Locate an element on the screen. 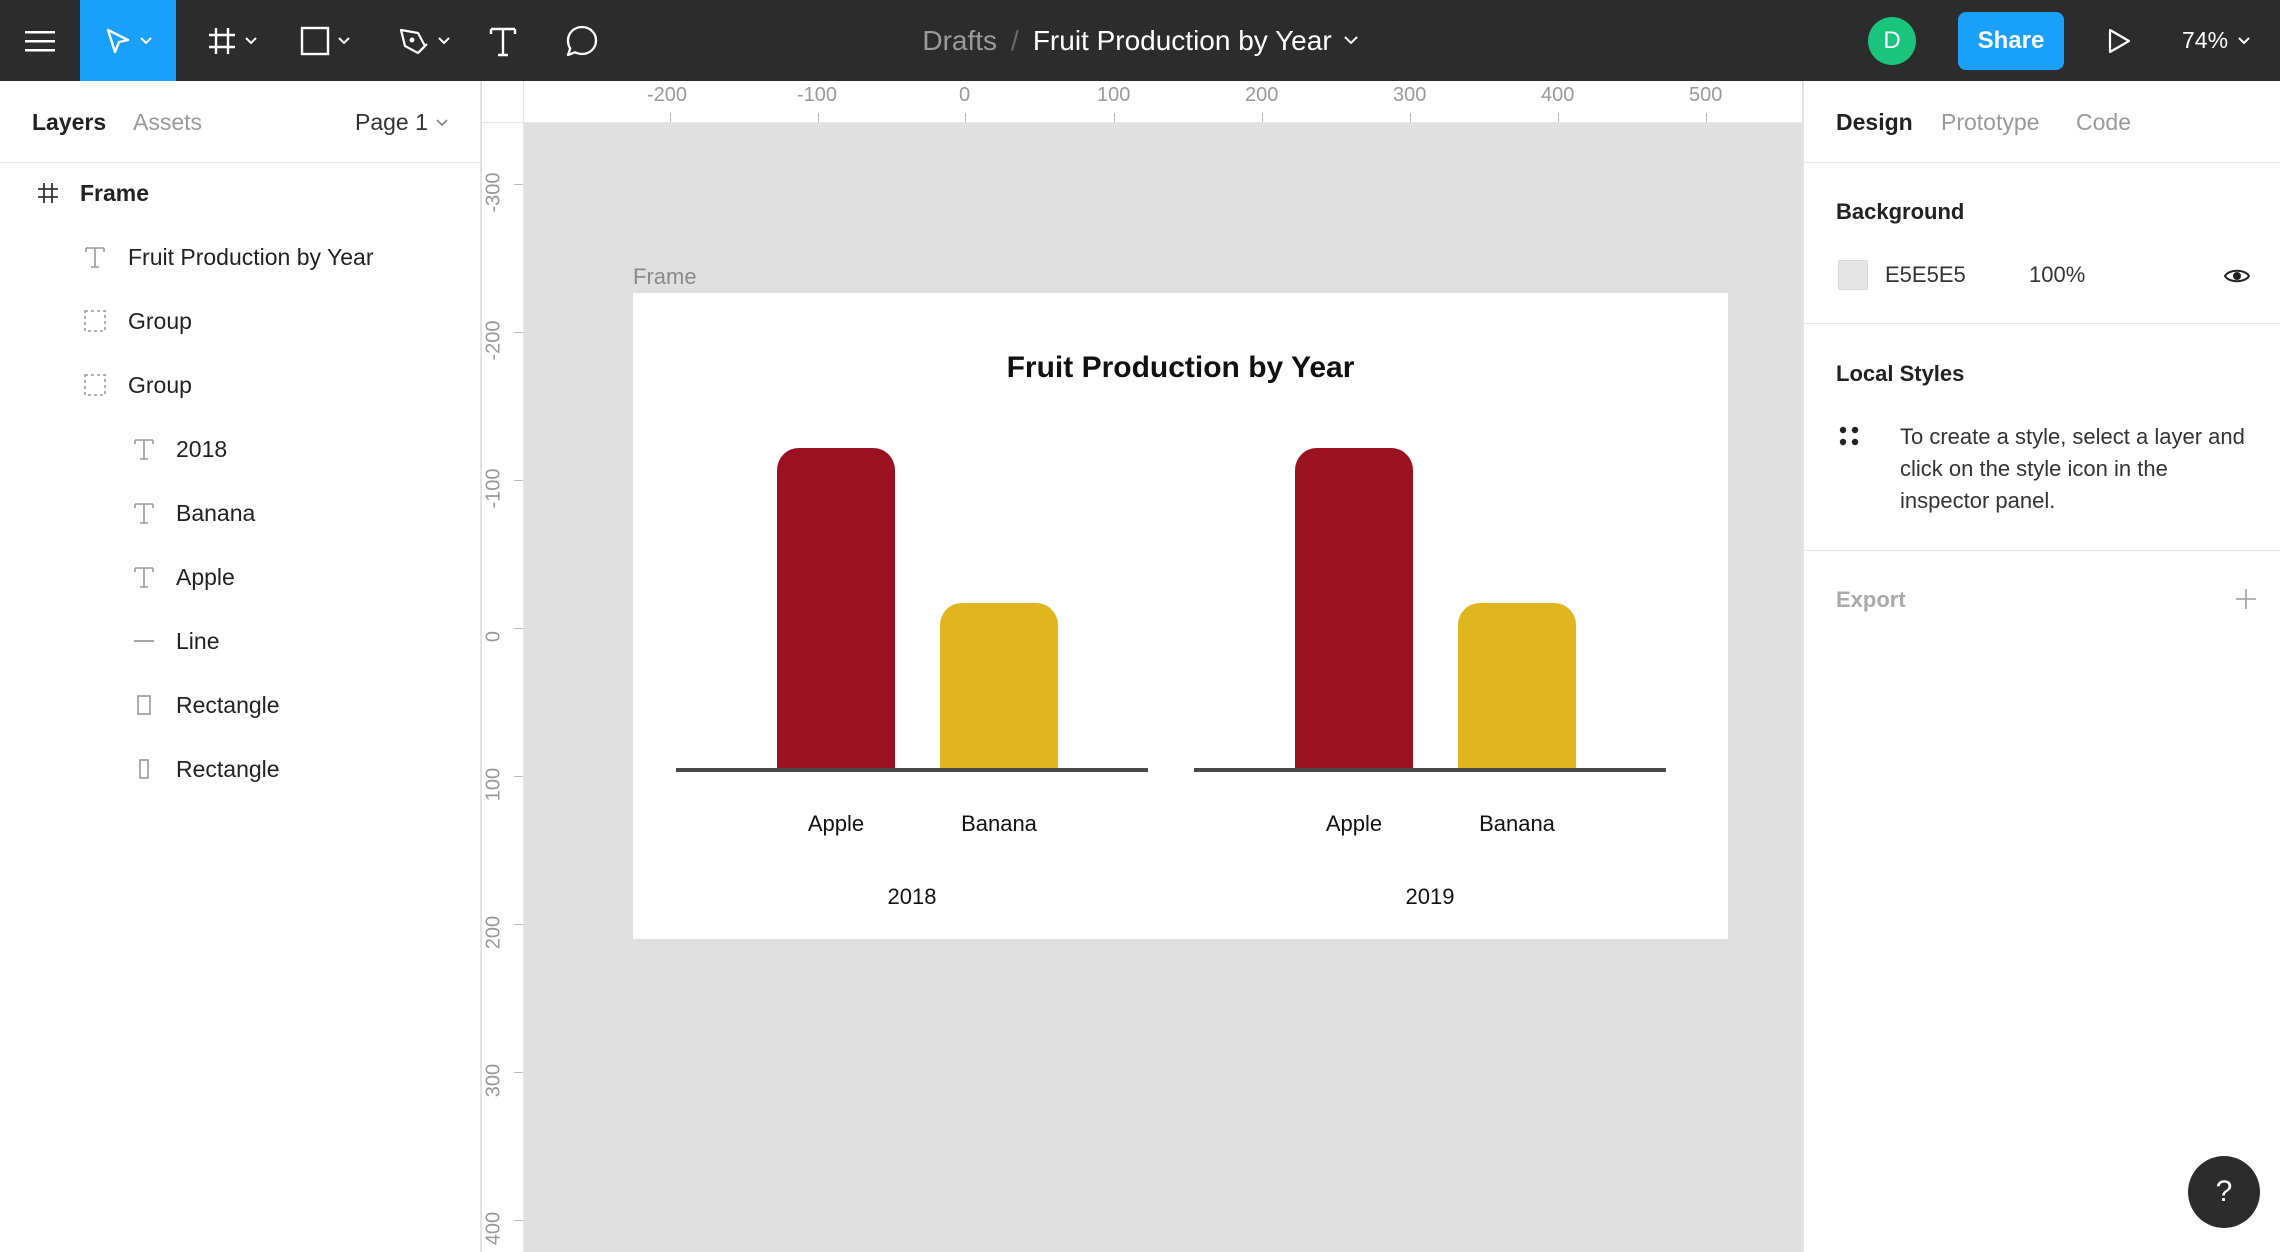 This screenshot has width=2280, height=1252. help-button: ? is located at coordinates (2224, 1192).